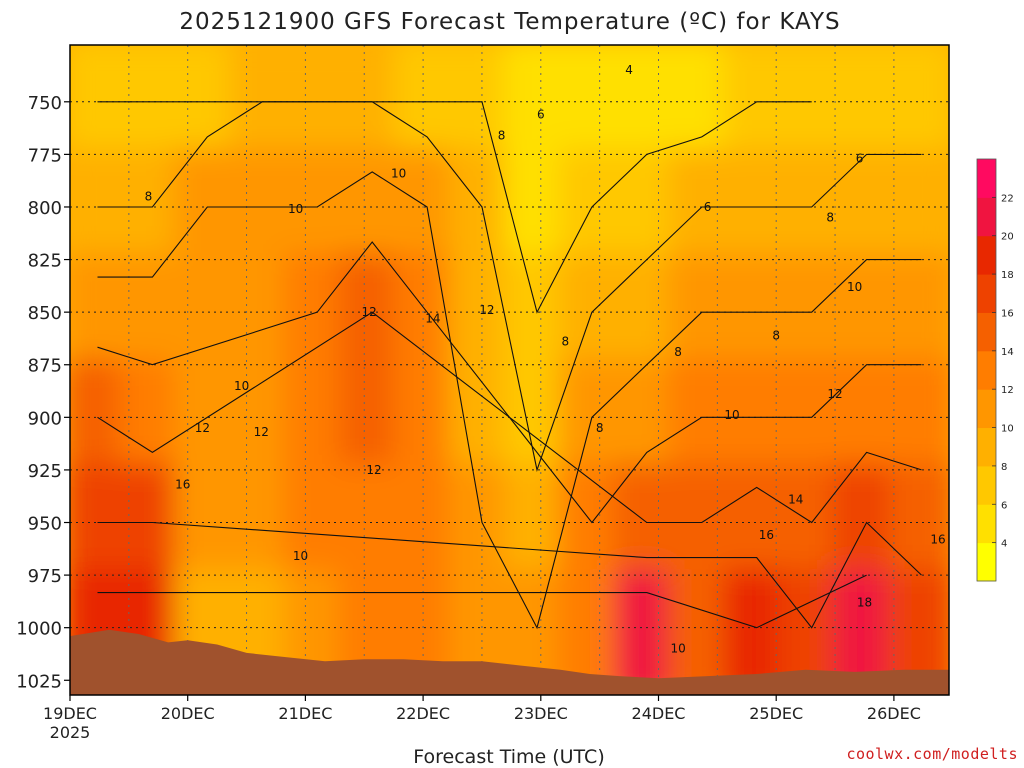  Describe the element at coordinates (541, 713) in the screenshot. I see `x-tick-label: 23DEC` at that location.